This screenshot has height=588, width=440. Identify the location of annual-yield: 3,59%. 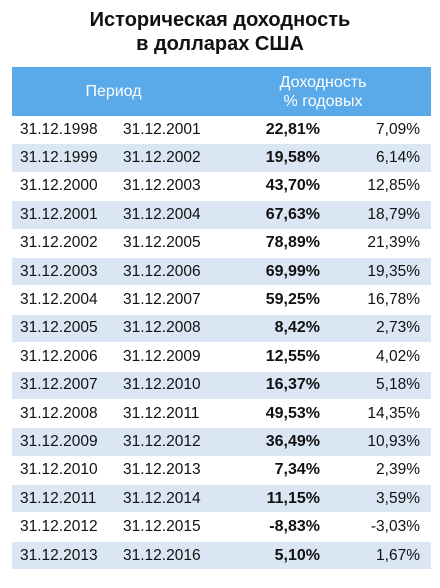
(398, 498).